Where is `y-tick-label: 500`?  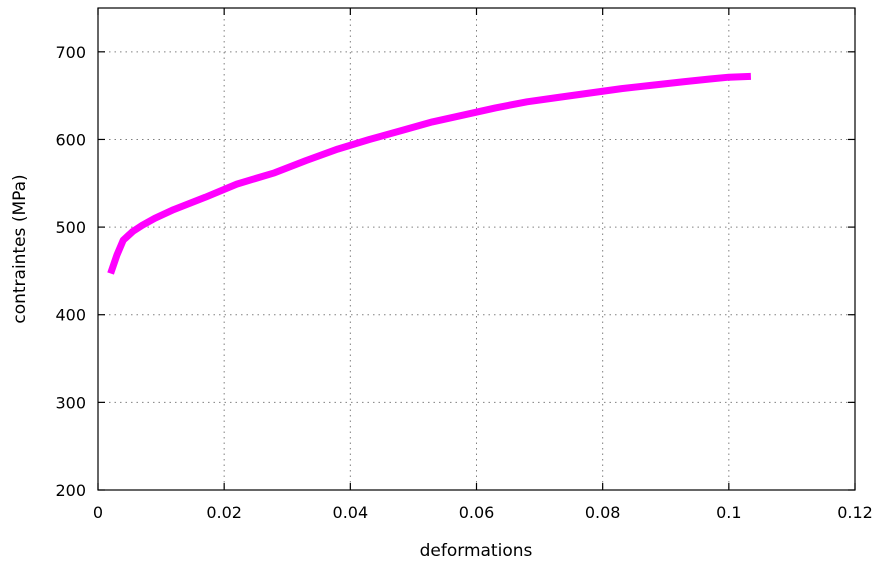
y-tick-label: 500 is located at coordinates (70, 227).